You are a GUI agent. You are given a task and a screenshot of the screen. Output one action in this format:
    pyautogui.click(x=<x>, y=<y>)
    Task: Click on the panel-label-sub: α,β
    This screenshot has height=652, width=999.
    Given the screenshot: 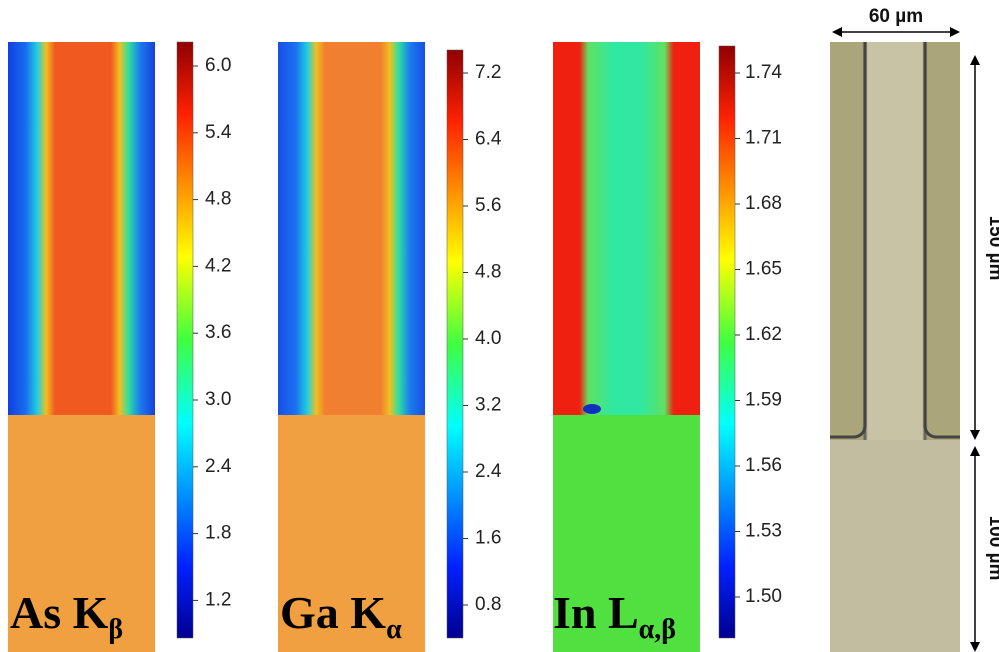 What is the action you would take?
    pyautogui.click(x=657, y=629)
    